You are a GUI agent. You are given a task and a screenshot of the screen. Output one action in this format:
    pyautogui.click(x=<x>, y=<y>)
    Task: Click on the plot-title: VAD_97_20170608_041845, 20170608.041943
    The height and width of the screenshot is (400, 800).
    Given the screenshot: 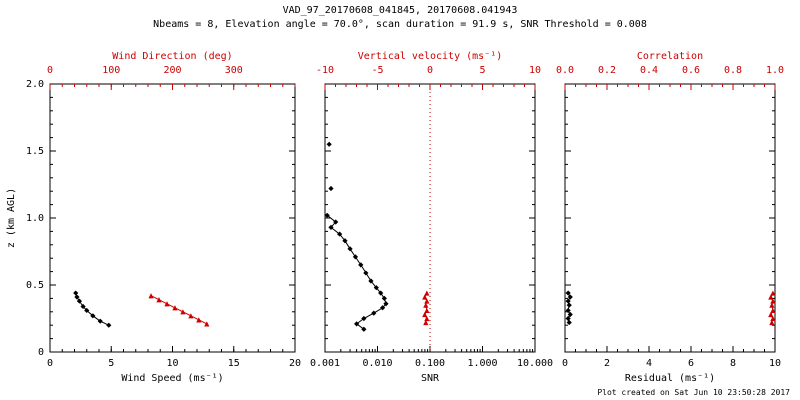 What is the action you would take?
    pyautogui.click(x=400, y=10)
    